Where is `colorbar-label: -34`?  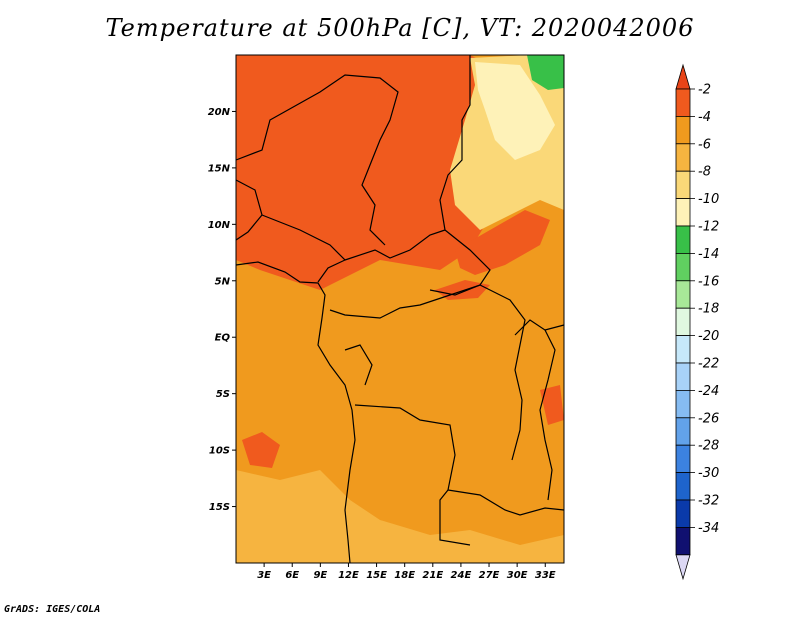 colorbar-label: -34 is located at coordinates (708, 528).